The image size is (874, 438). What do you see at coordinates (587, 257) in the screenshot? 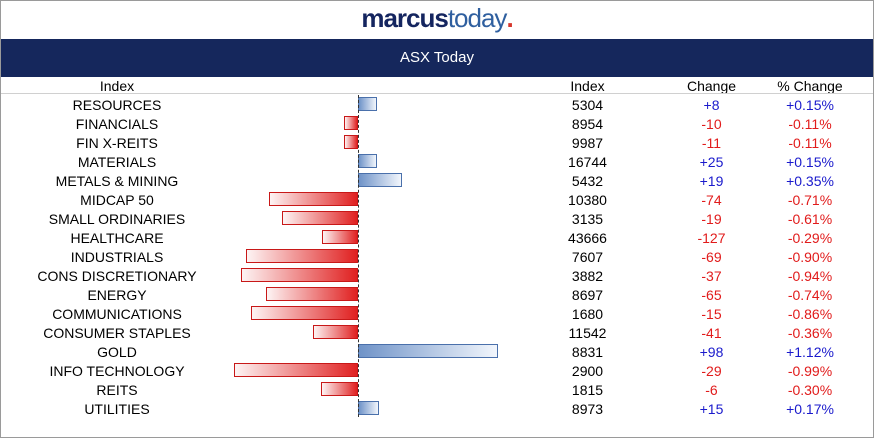
I see `index-value: 7607` at bounding box center [587, 257].